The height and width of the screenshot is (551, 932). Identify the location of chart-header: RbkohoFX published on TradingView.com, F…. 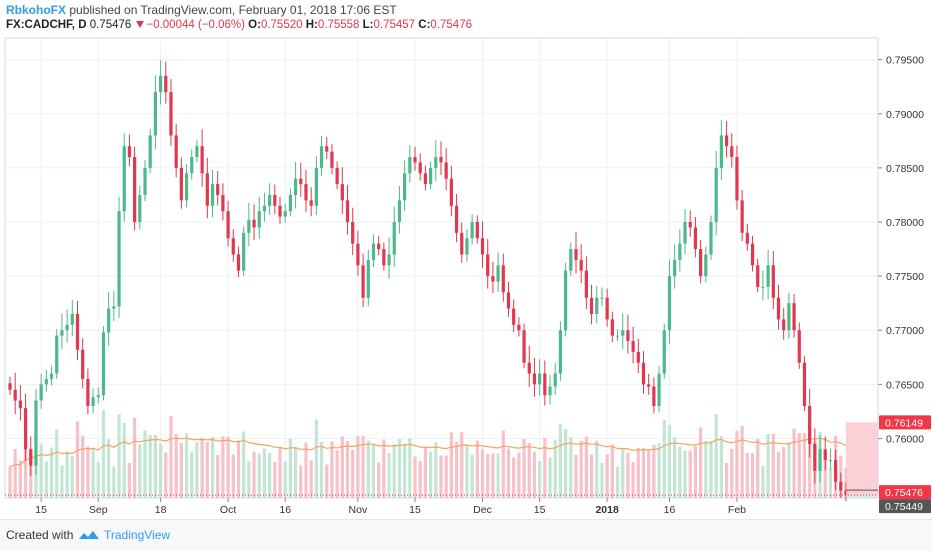
(466, 18).